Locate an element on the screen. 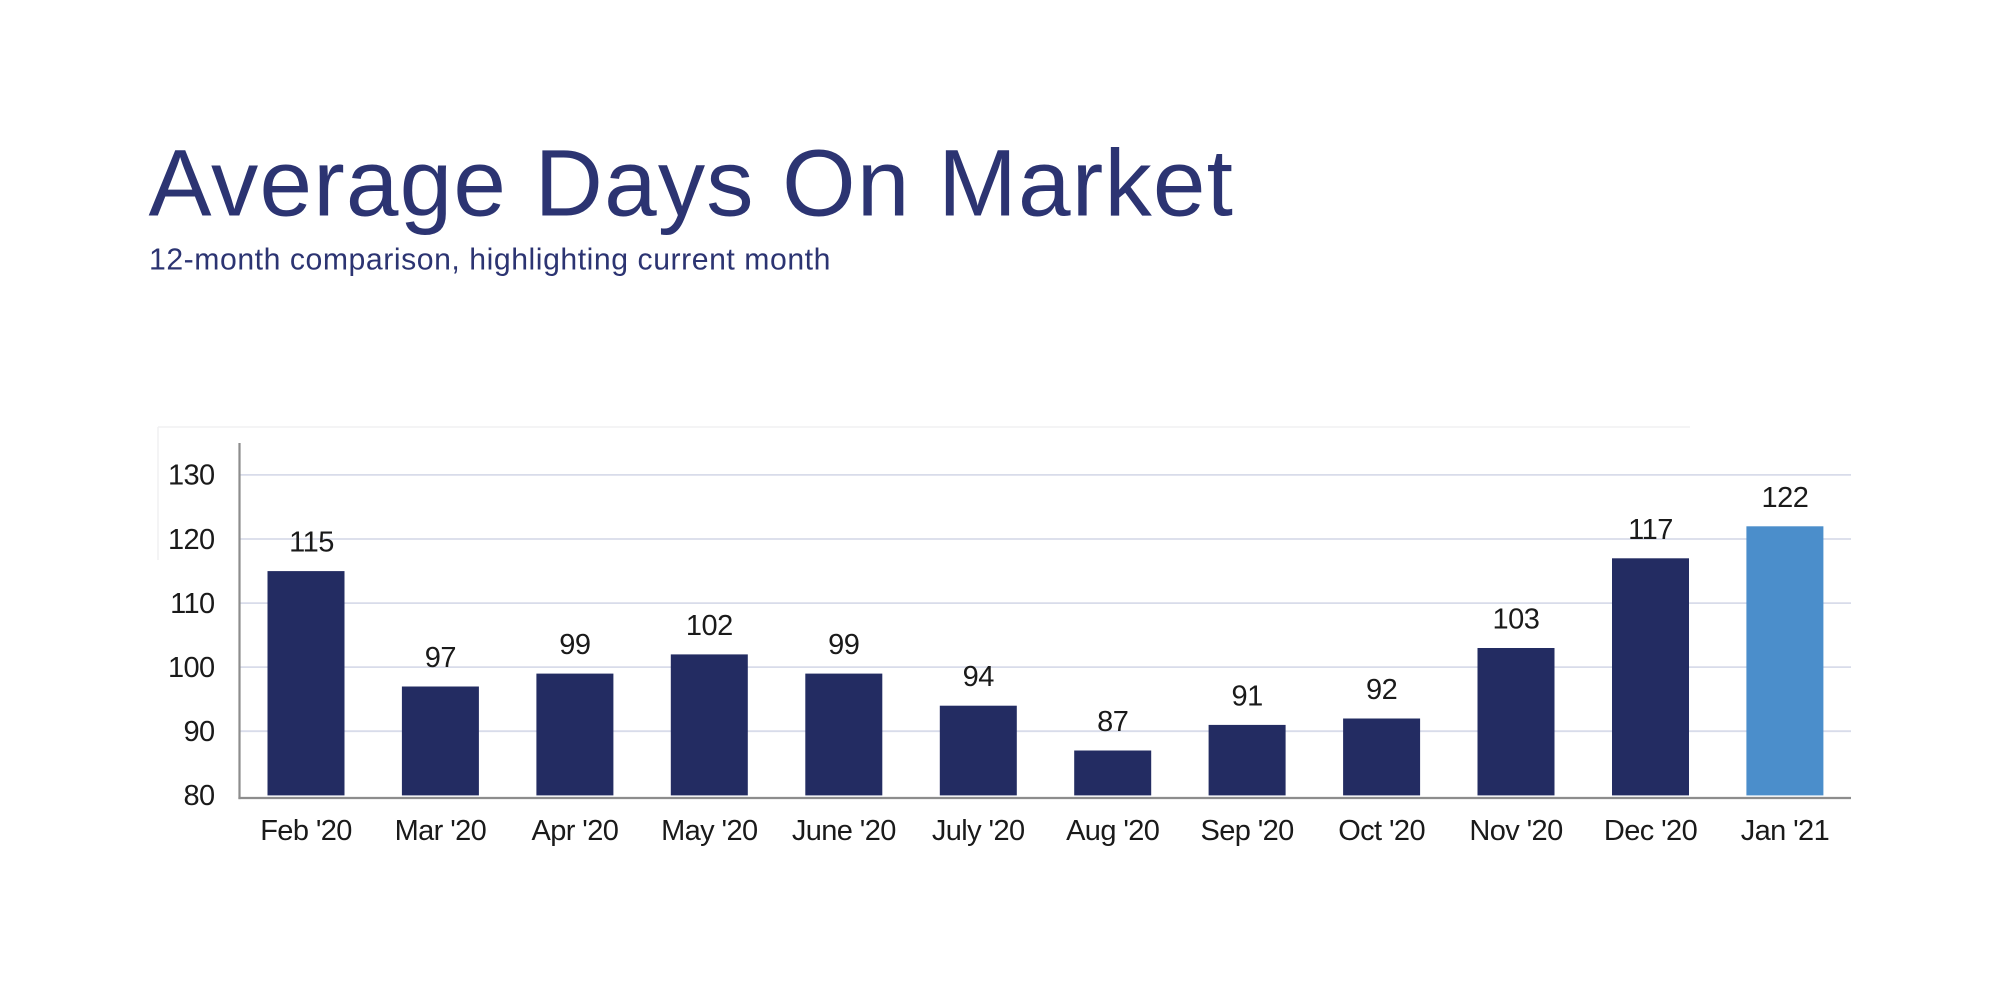 The height and width of the screenshot is (1005, 2000). svg-text: Mar '20 is located at coordinates (441, 831).